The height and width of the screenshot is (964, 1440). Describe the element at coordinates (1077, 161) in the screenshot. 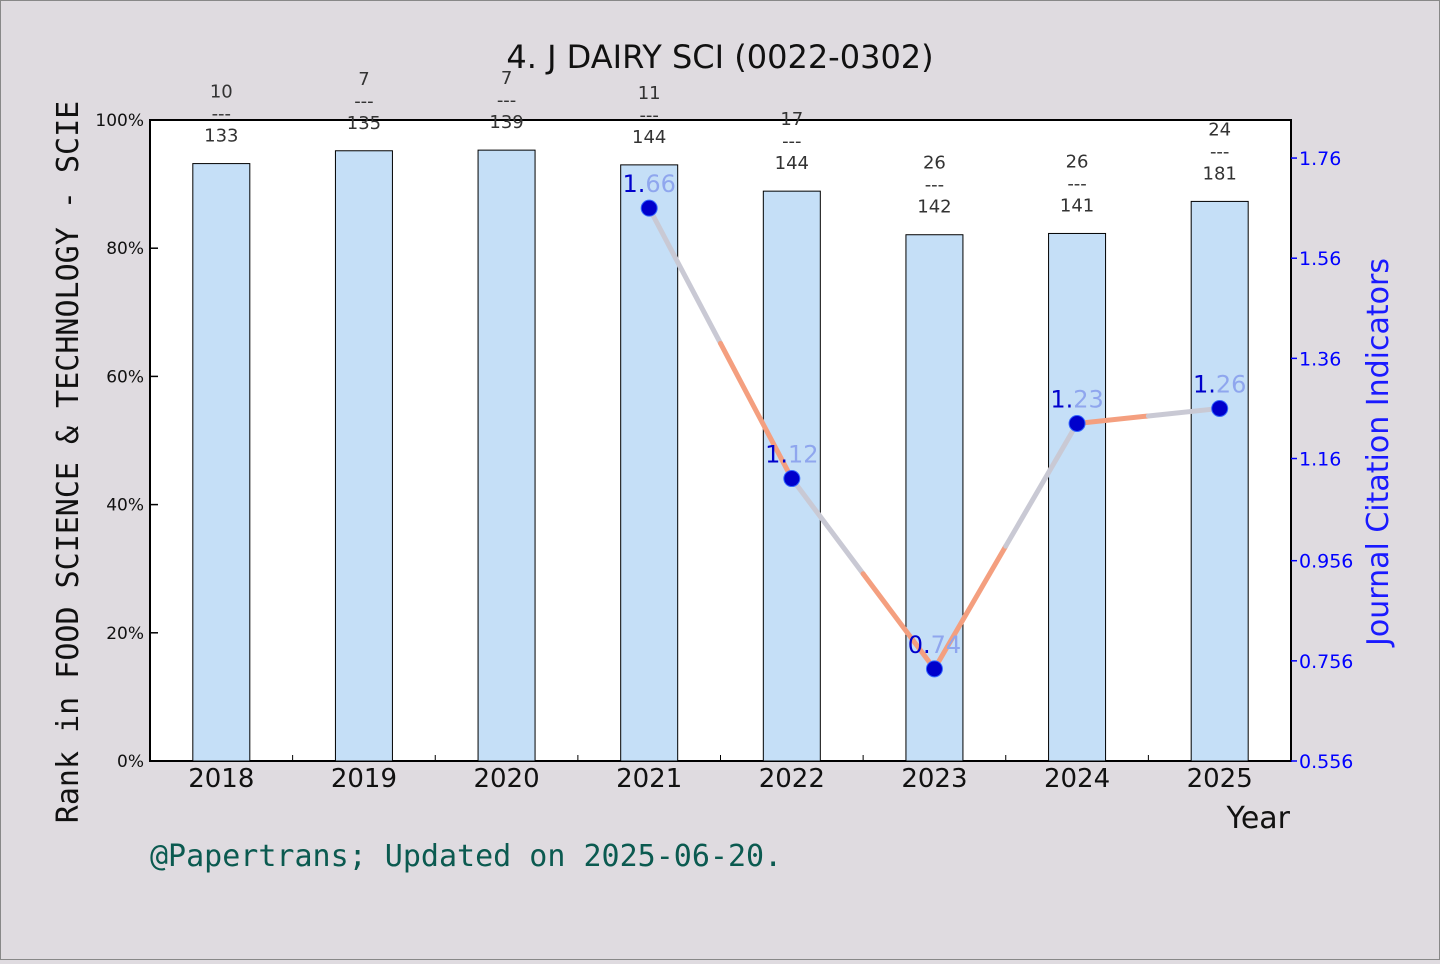

I see `rank-numerator-2024: 26` at that location.